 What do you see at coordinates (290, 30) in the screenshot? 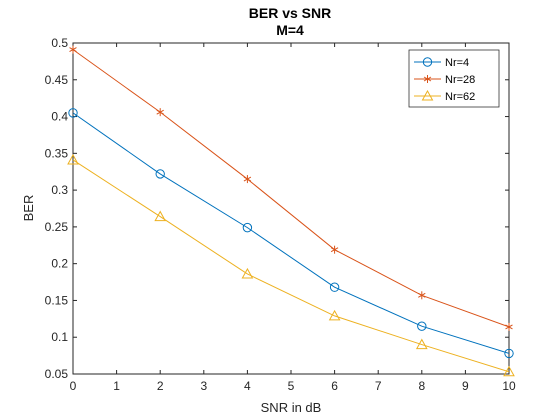
I see `chart-subtitle: M=4` at bounding box center [290, 30].